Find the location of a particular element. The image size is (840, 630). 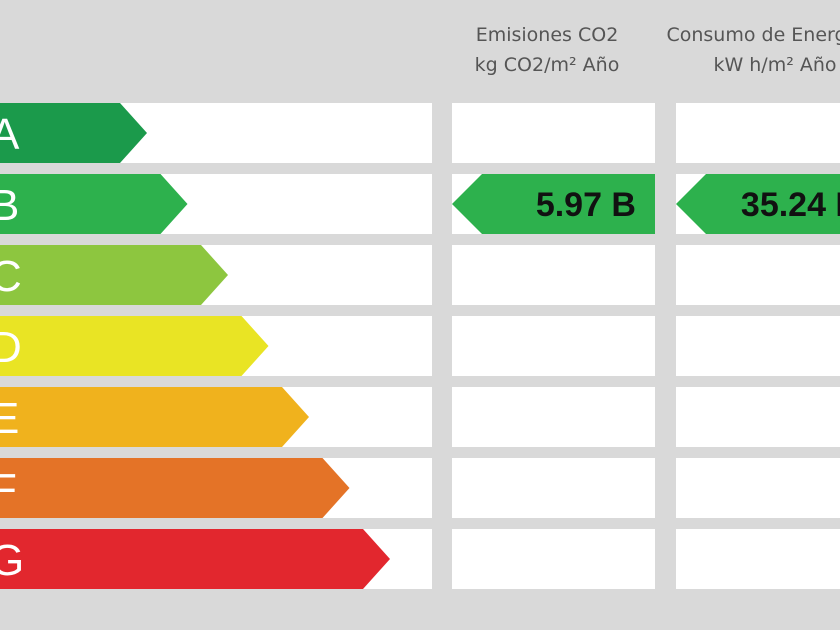

rating-letter: C is located at coordinates (11, 276).